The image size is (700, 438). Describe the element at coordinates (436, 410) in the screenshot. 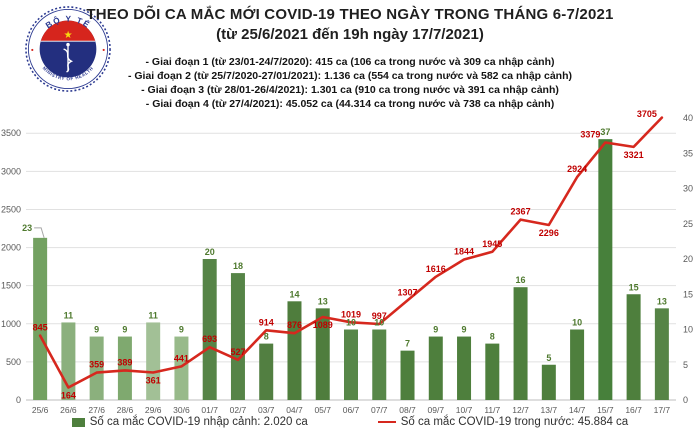

I see `x-axis-label: 09/7` at that location.